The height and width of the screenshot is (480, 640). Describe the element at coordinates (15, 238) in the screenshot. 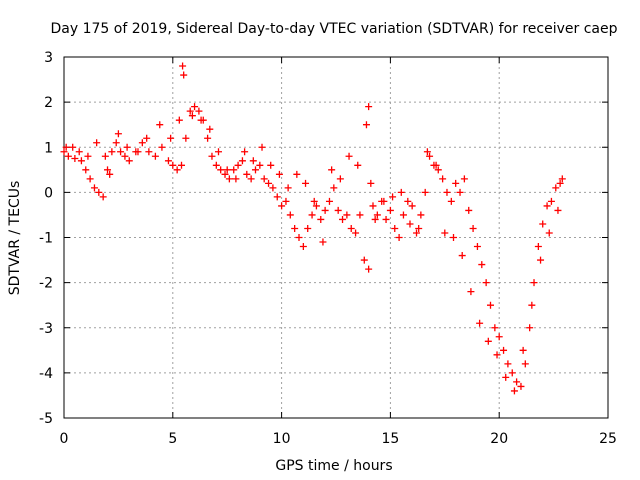

I see `y-axis-label: SDTVAR / TECUs` at that location.